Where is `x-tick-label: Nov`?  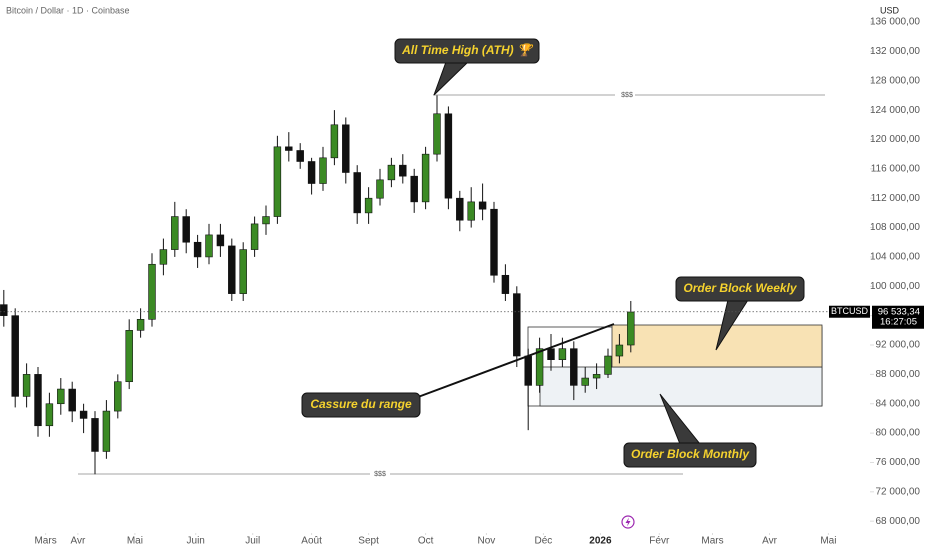 x-tick-label: Nov is located at coordinates (487, 541).